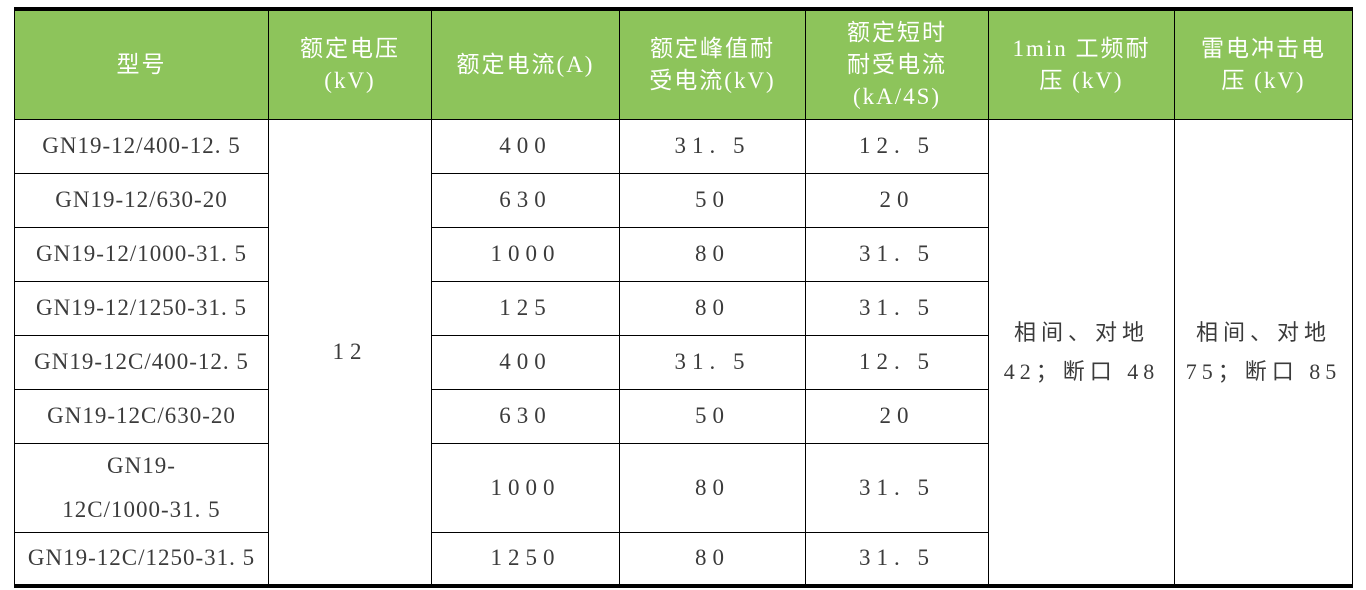  Describe the element at coordinates (712, 64) in the screenshot. I see `col-header-peak-withstand-current: 额定峰值耐 受电流(kV)` at that location.